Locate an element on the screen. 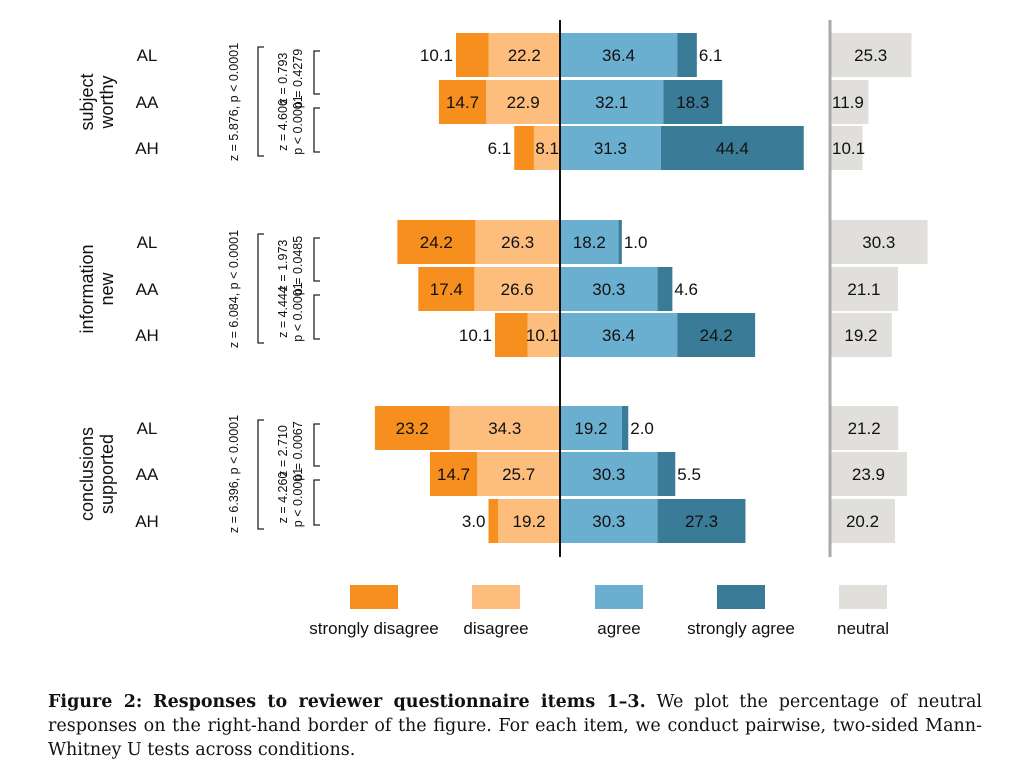  bar-3-ah-disagree is located at coordinates (529, 521).